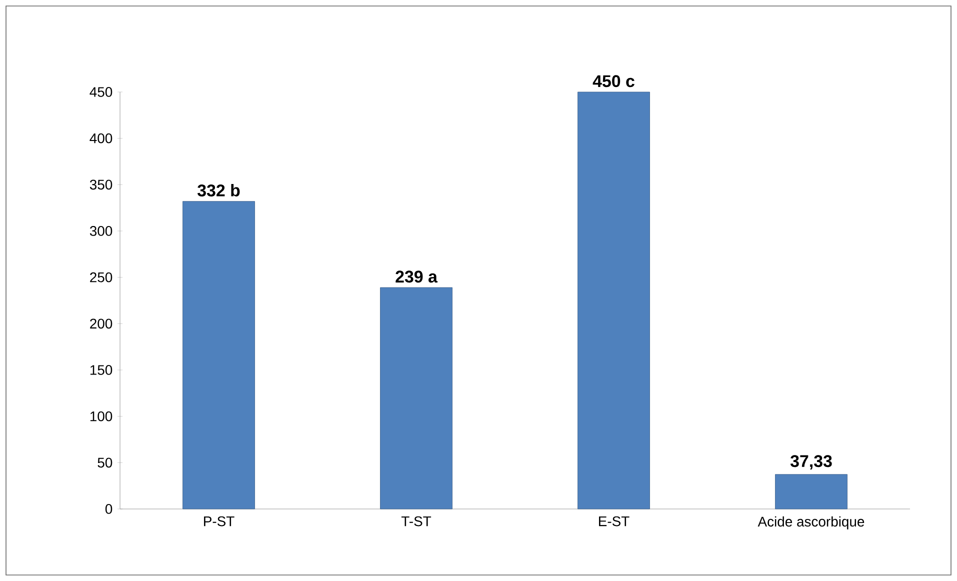 The width and height of the screenshot is (957, 581). What do you see at coordinates (218, 190) in the screenshot?
I see `data-label: 332 b` at bounding box center [218, 190].